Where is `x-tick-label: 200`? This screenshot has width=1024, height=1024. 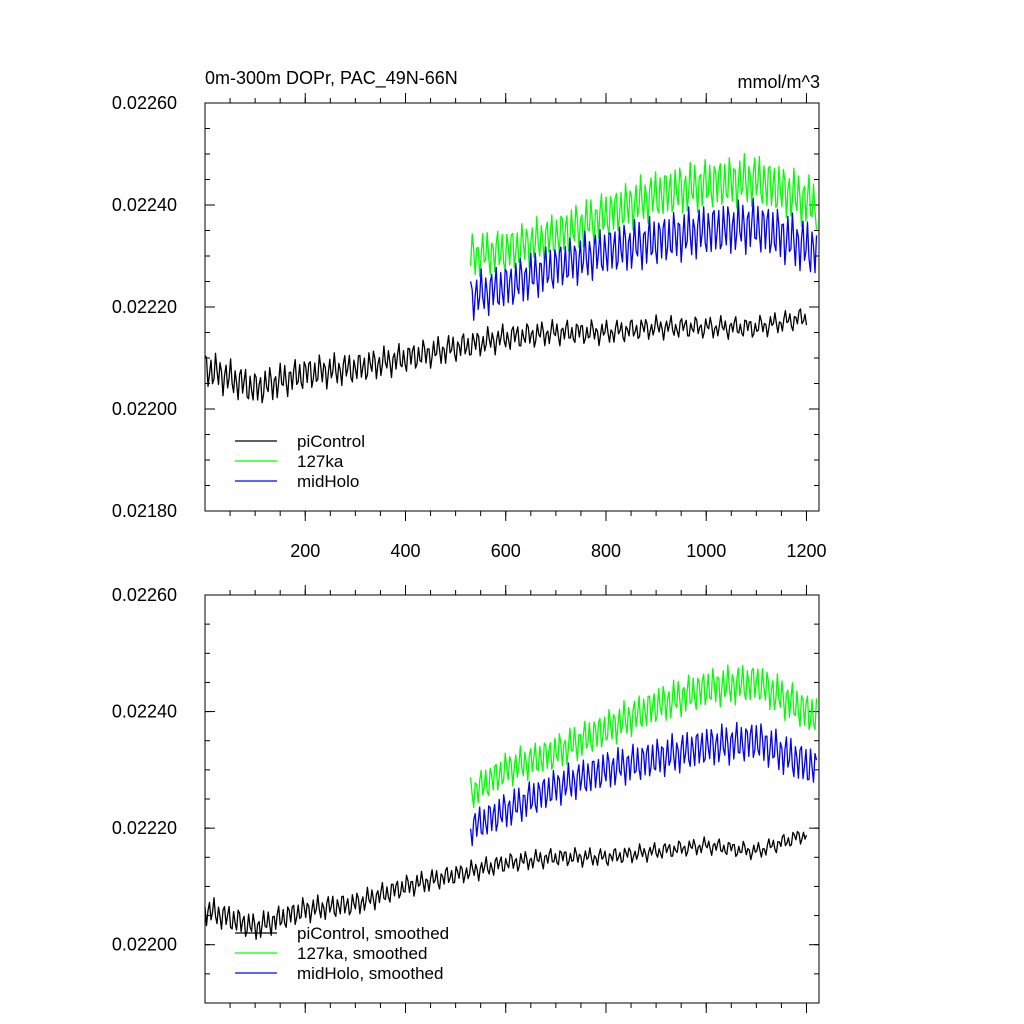 x-tick-label: 200 is located at coordinates (305, 551).